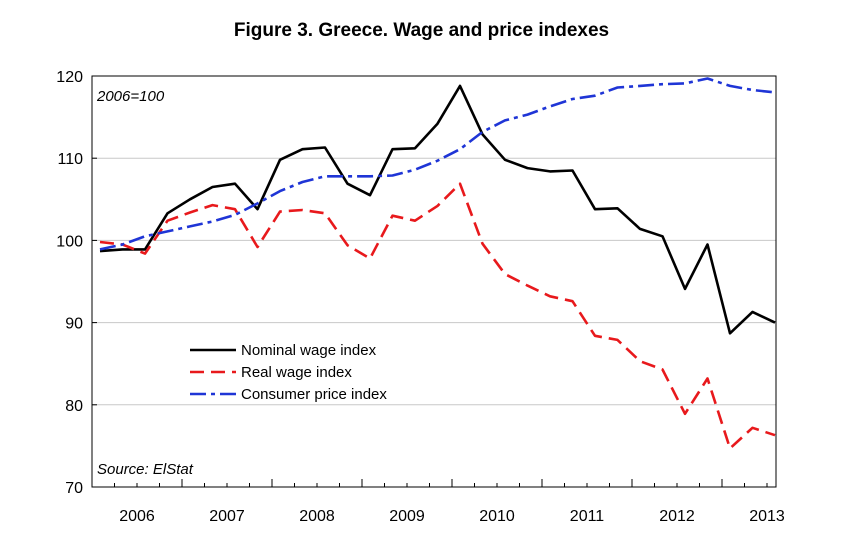 This screenshot has width=843, height=547. What do you see at coordinates (74, 406) in the screenshot?
I see `y-tick-label: 80` at bounding box center [74, 406].